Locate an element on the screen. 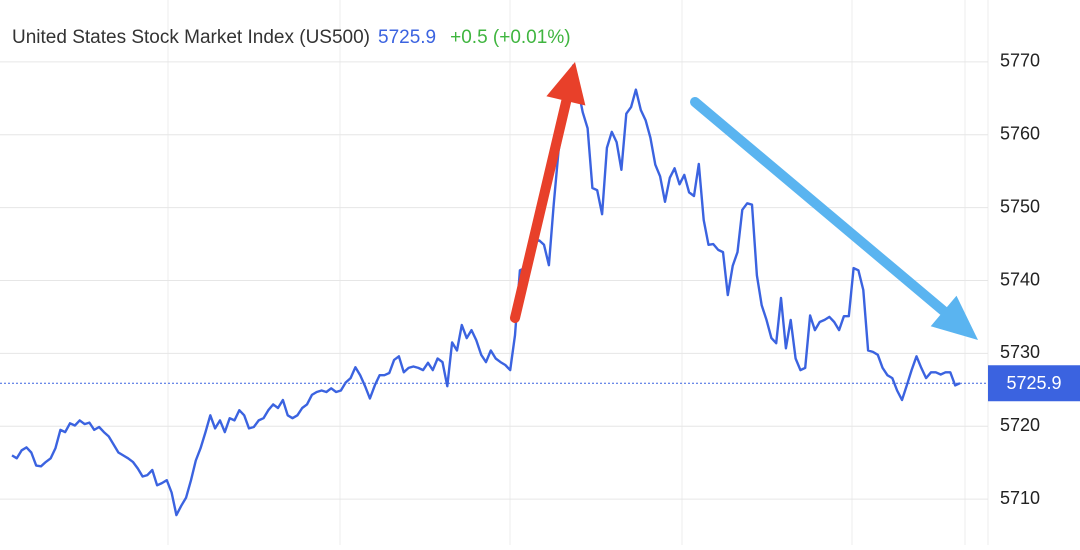 This screenshot has width=1080, height=550. chart-title: United States Stock Market Index (US500) is located at coordinates (191, 37).